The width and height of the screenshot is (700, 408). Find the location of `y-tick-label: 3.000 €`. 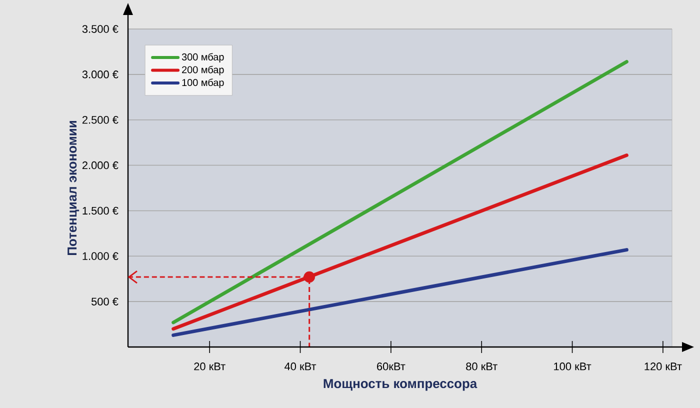

y-tick-label: 3.000 € is located at coordinates (100, 74).